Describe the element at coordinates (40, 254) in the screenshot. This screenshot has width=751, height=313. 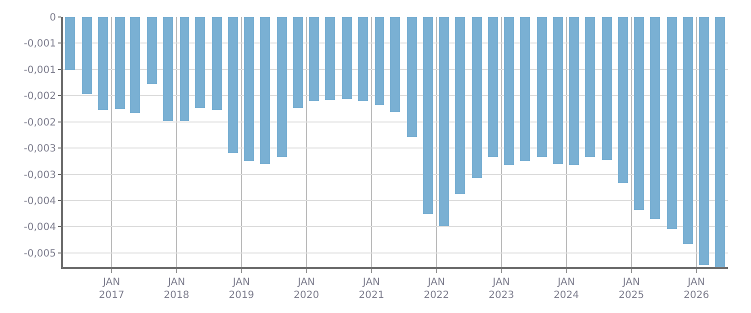
I see `y-tick-label: -0,005` at that location.